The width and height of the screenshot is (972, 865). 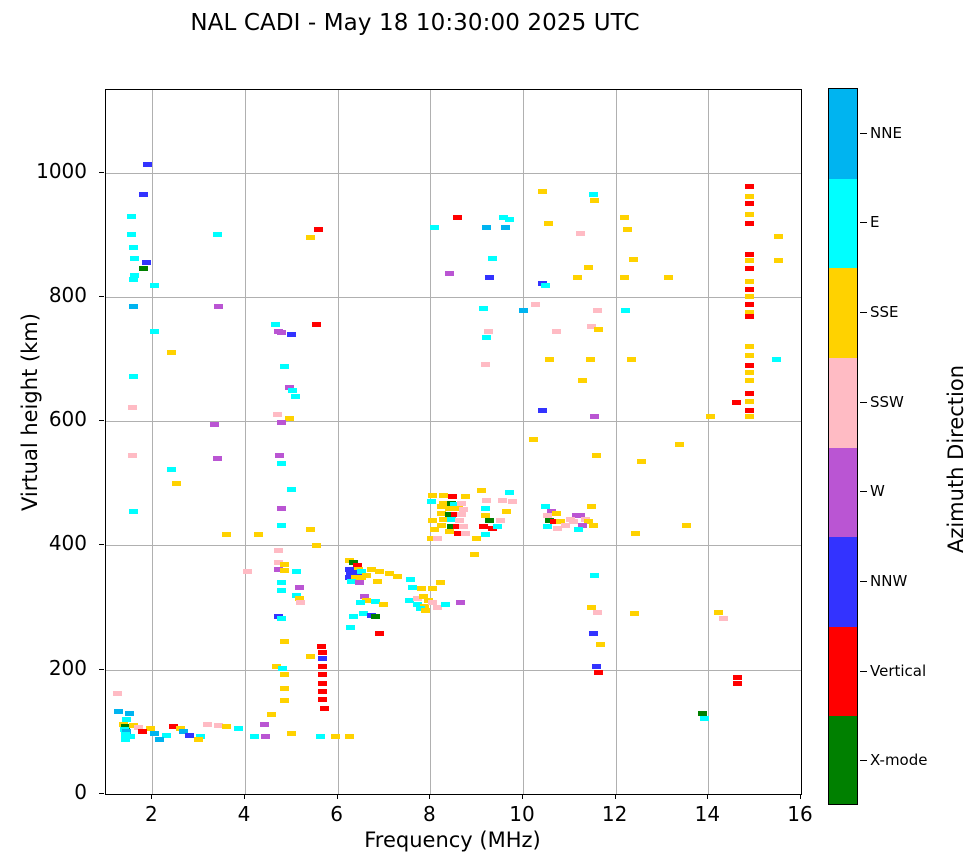 What do you see at coordinates (843, 223) in the screenshot?
I see `colorbar-segment-e` at bounding box center [843, 223].